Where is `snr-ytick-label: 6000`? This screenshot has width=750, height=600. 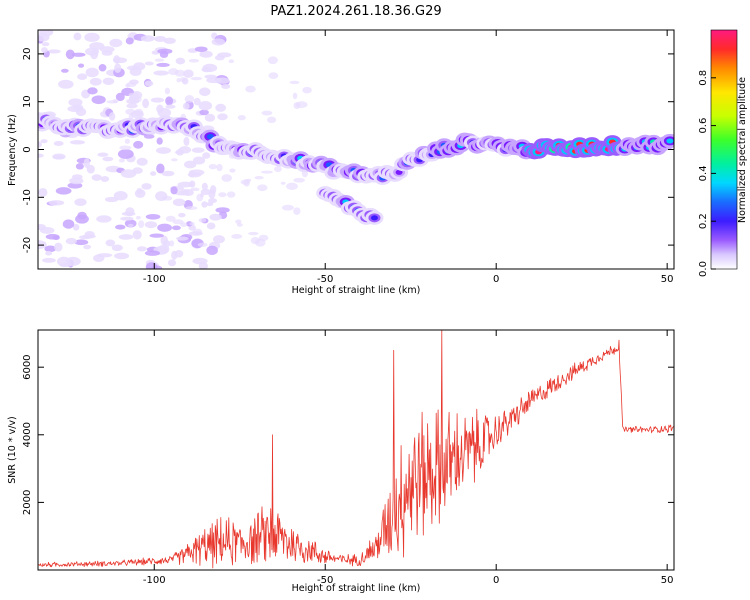 snr-ytick-label: 6000 is located at coordinates (27, 366).